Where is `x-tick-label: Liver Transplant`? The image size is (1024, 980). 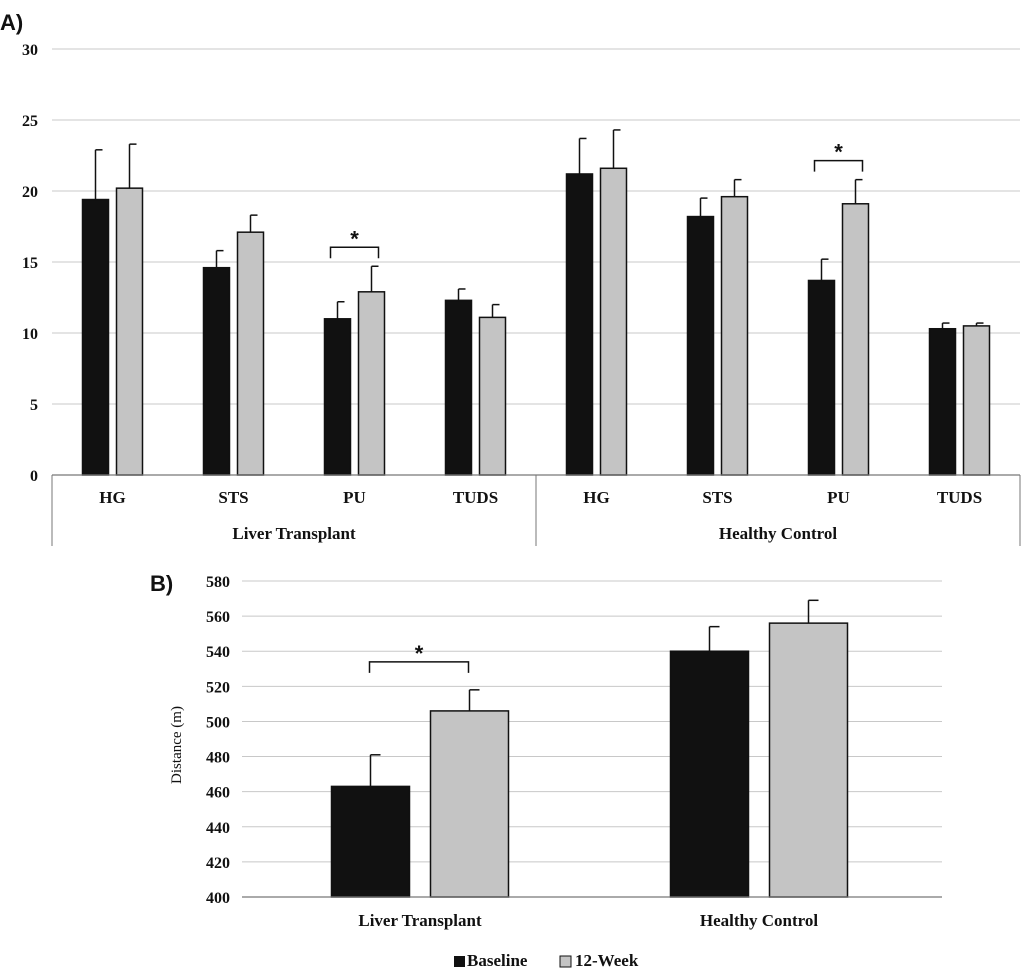
x-tick-label: Liver Transplant is located at coordinates (420, 920).